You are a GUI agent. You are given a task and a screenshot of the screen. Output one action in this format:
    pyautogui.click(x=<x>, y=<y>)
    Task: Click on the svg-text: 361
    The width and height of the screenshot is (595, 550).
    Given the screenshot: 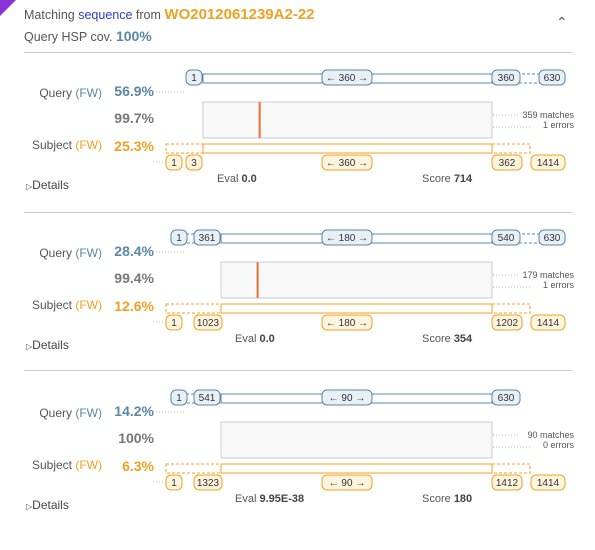 What is the action you would take?
    pyautogui.click(x=207, y=238)
    